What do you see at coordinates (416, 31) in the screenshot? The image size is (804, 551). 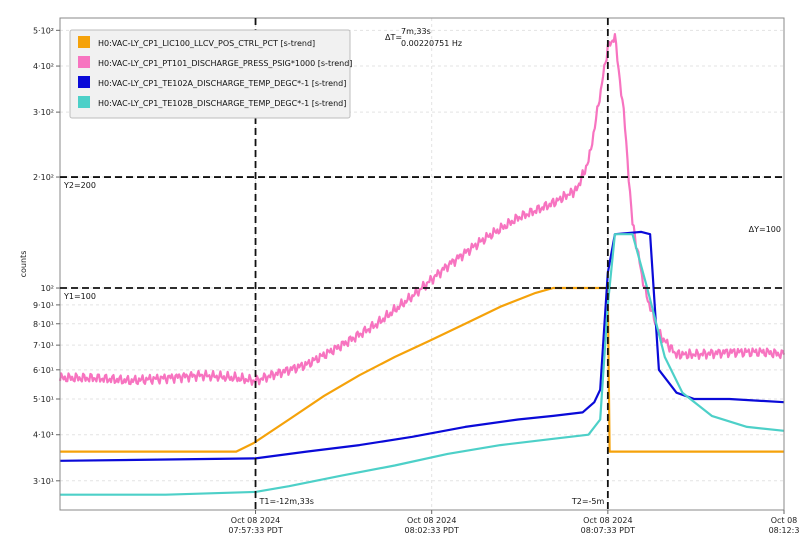 I see `delta-t-value: 7m,33s` at bounding box center [416, 31].